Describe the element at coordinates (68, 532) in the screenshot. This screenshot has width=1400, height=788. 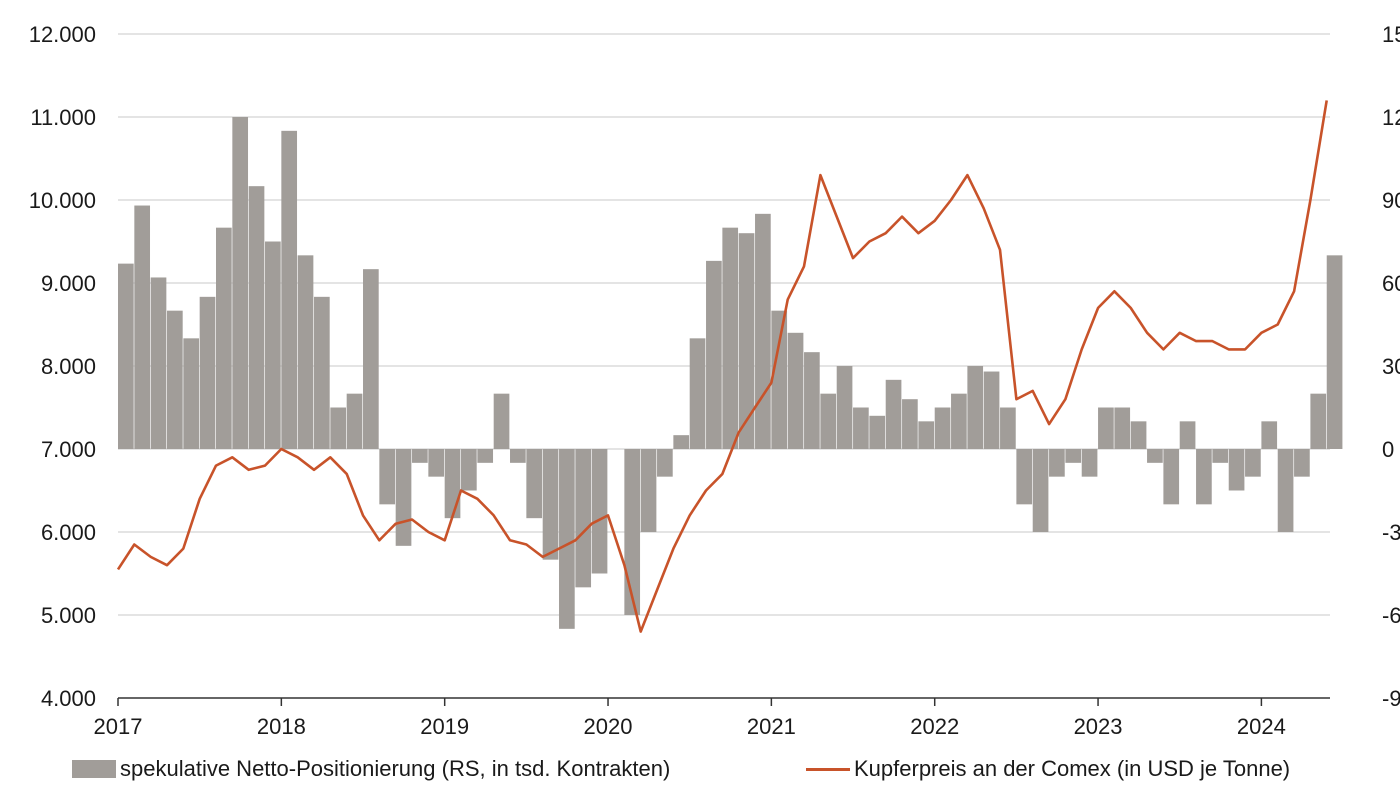
I see `left-axis-tick-label: 6.000` at that location.